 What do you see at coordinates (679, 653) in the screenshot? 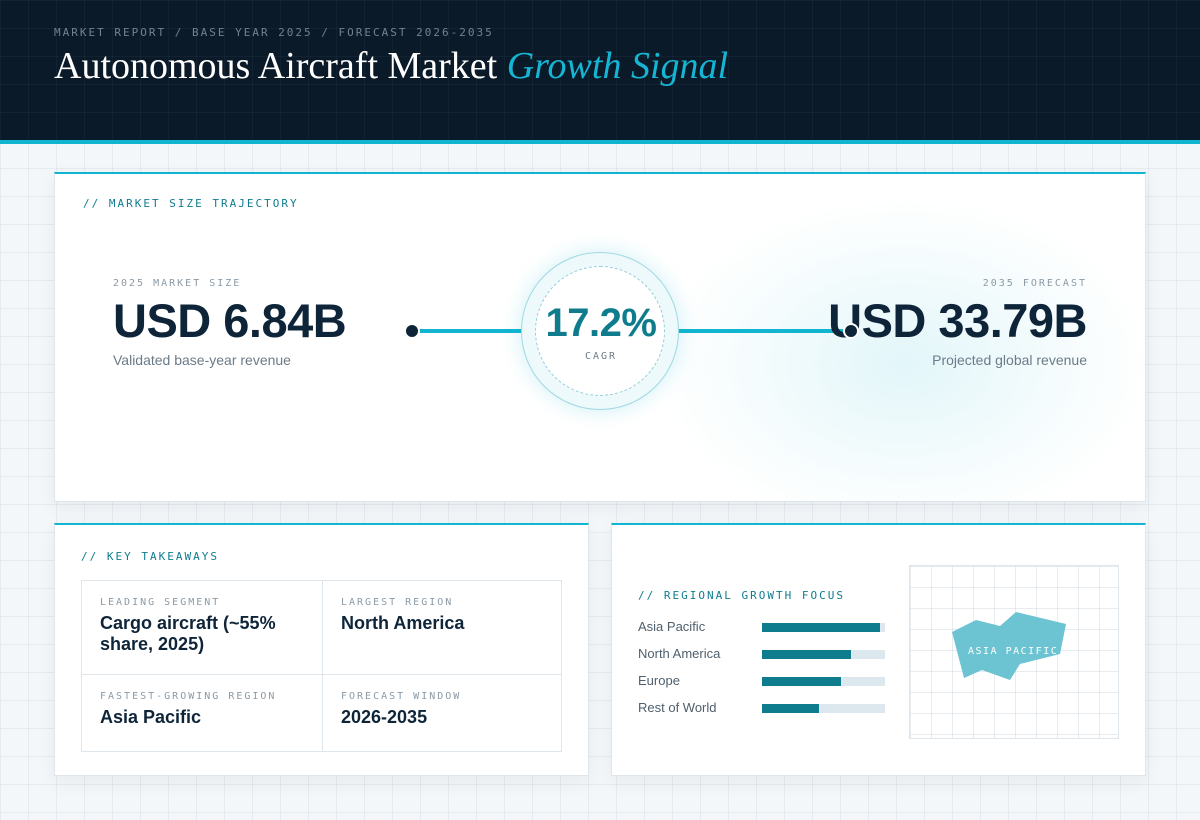
I see `region-bar-name: North America` at bounding box center [679, 653].